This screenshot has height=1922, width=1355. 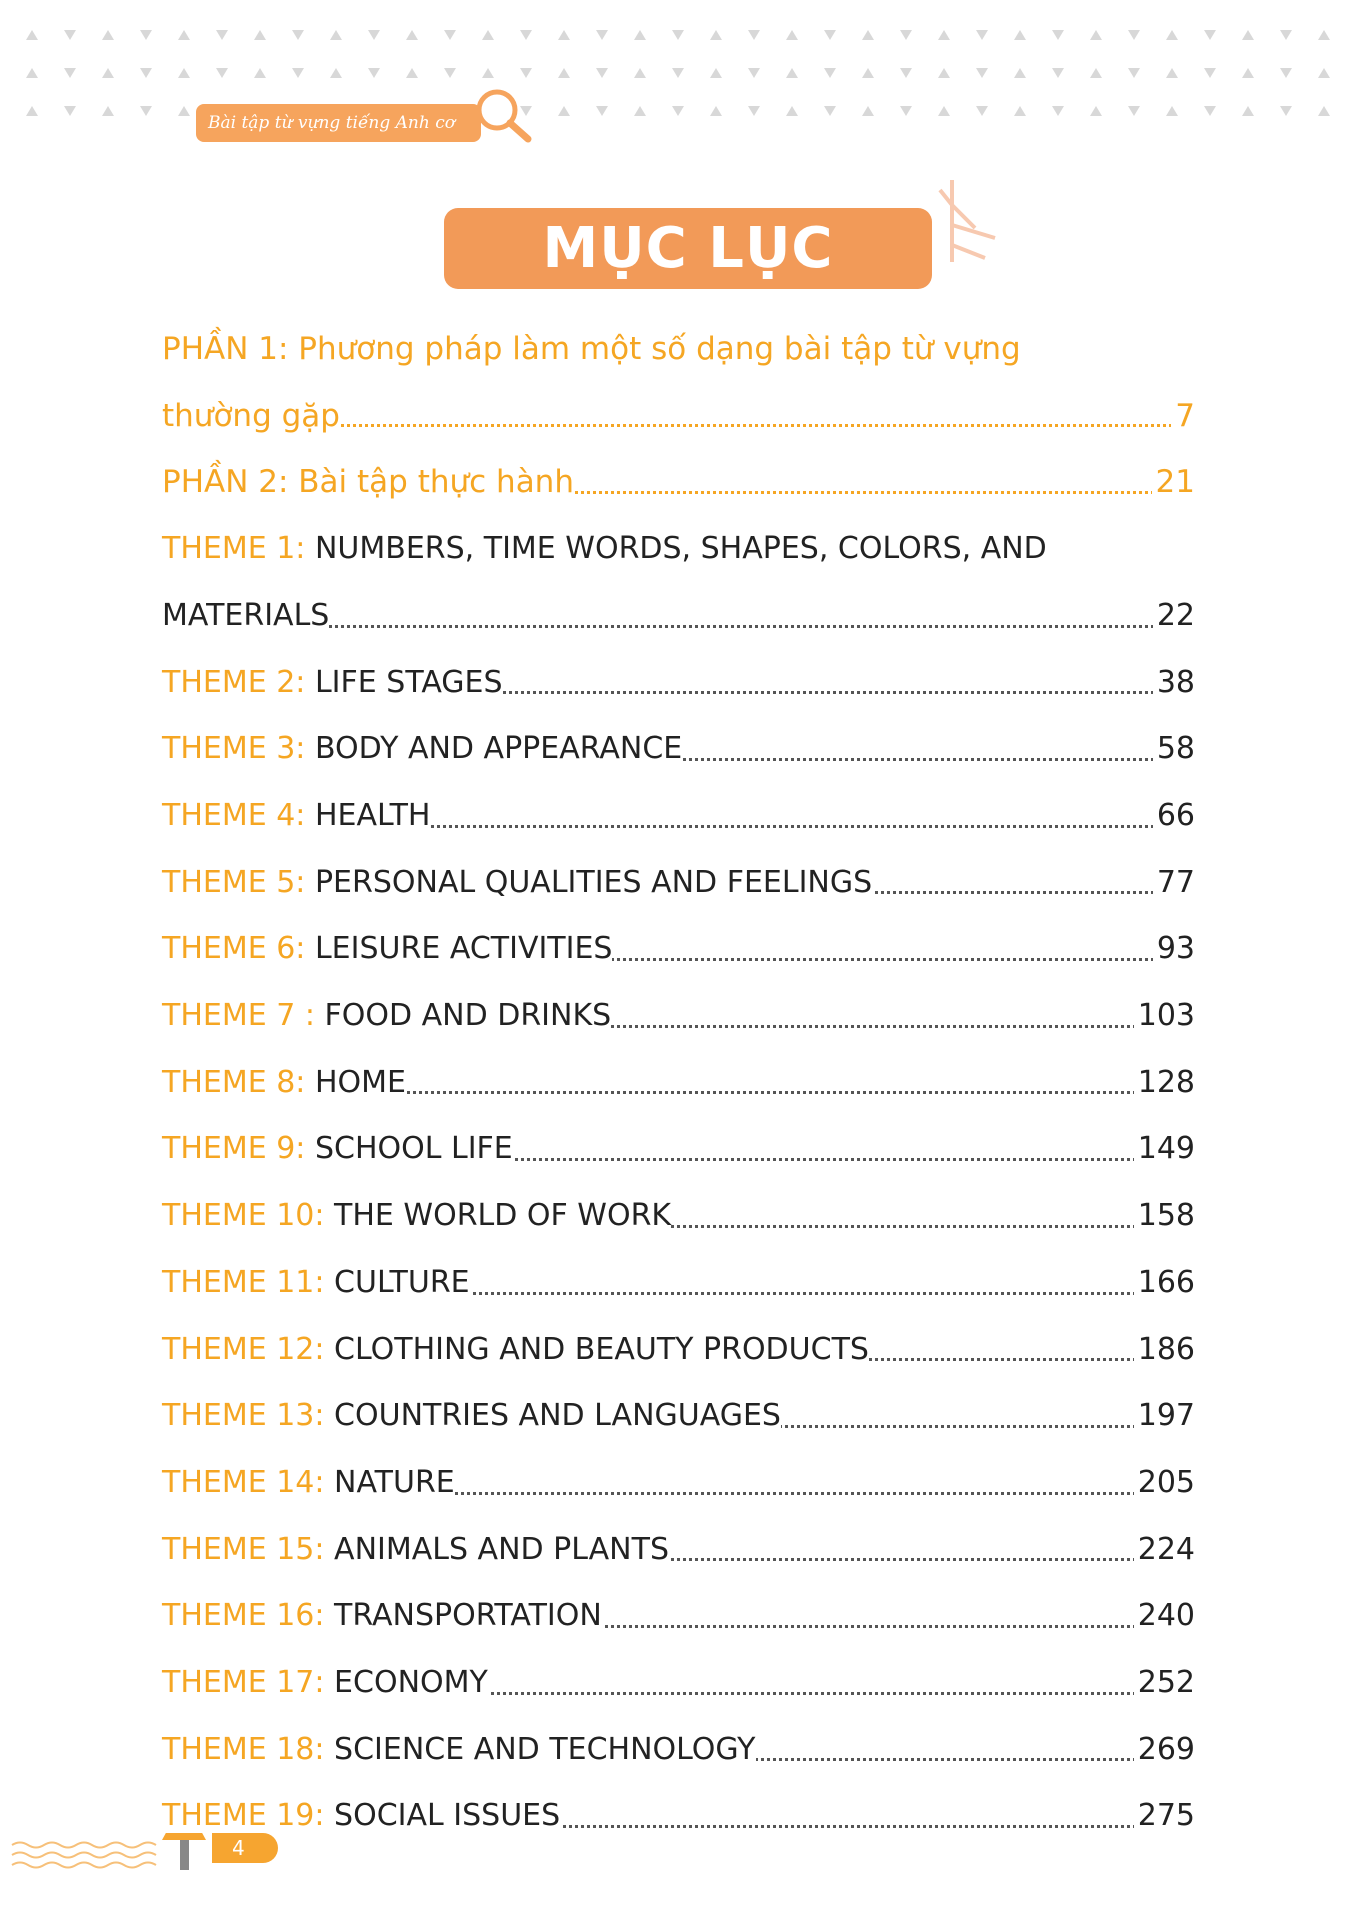 I want to click on entry-title: BODY AND APPEARANCE, so click(x=498, y=749).